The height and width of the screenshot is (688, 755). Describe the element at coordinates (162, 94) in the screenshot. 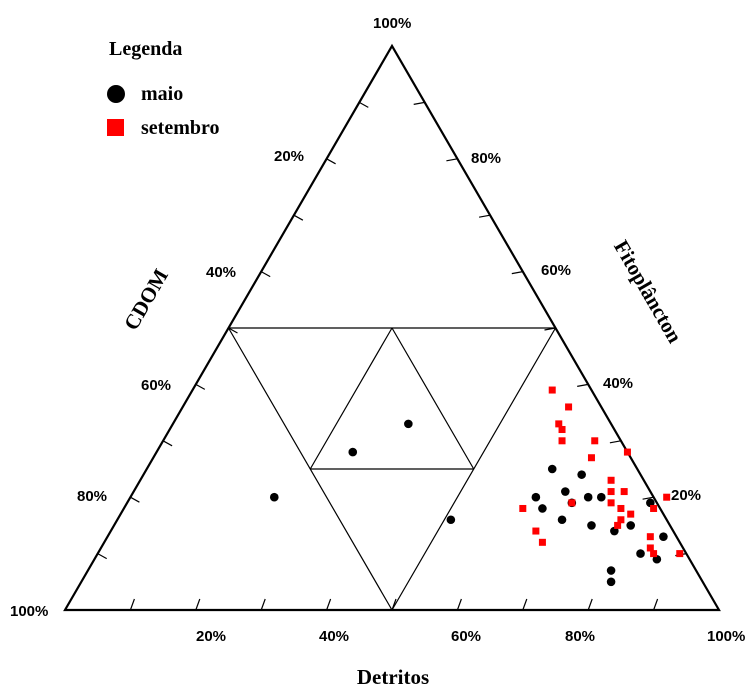

I see `legend-label-maio: maio` at that location.